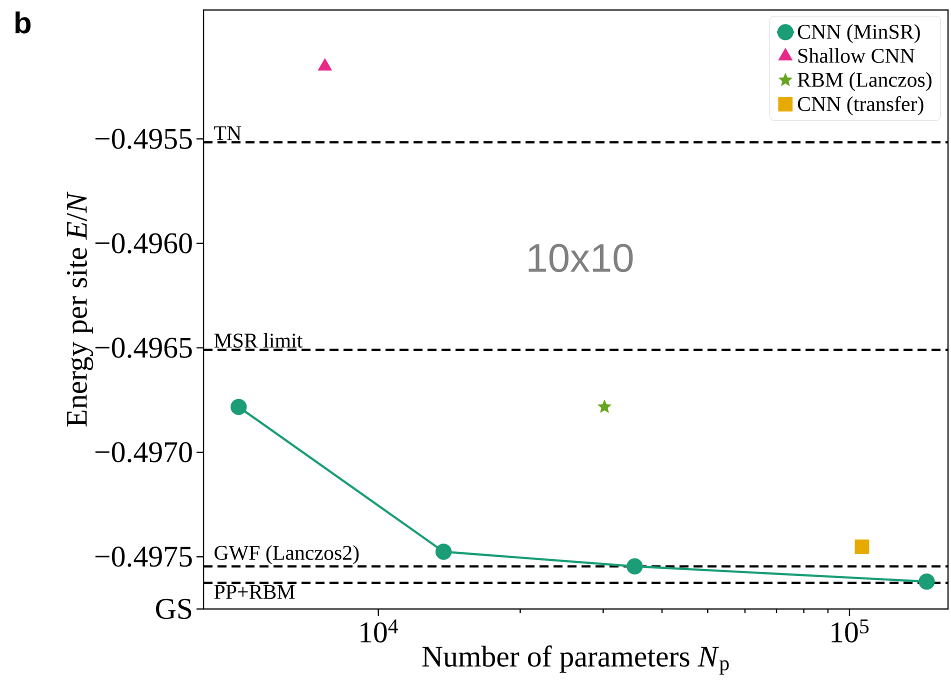  I want to click on x-tick-label: 10$^{5}$, so click(850, 630).